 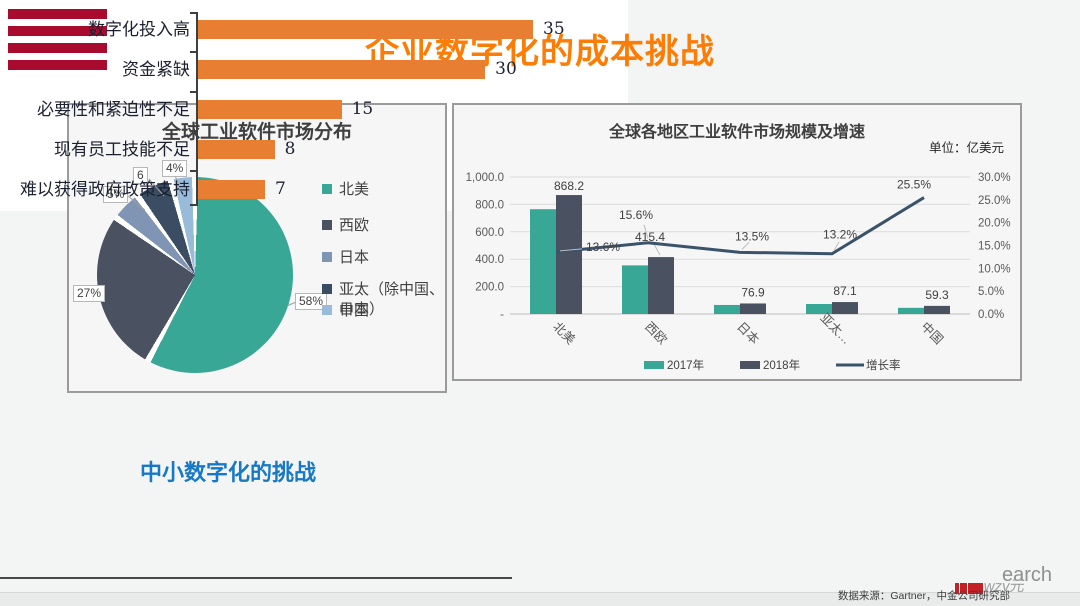 I want to click on pie-chart-title: 全球工业软件市场分布, so click(x=256, y=132).